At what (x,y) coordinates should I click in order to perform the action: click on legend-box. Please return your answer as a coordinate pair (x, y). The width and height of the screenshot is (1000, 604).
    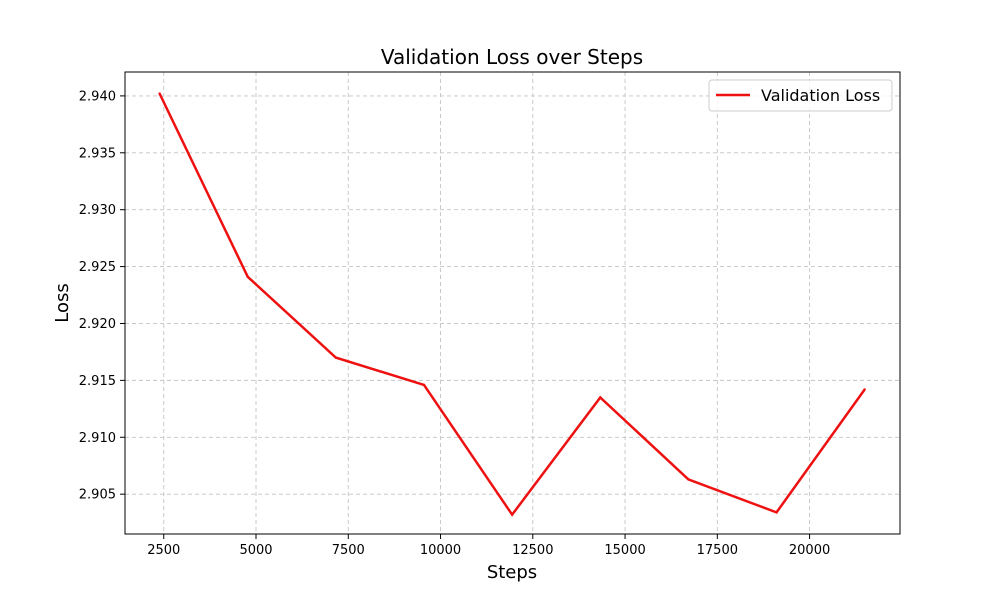
    Looking at the image, I should click on (800, 95).